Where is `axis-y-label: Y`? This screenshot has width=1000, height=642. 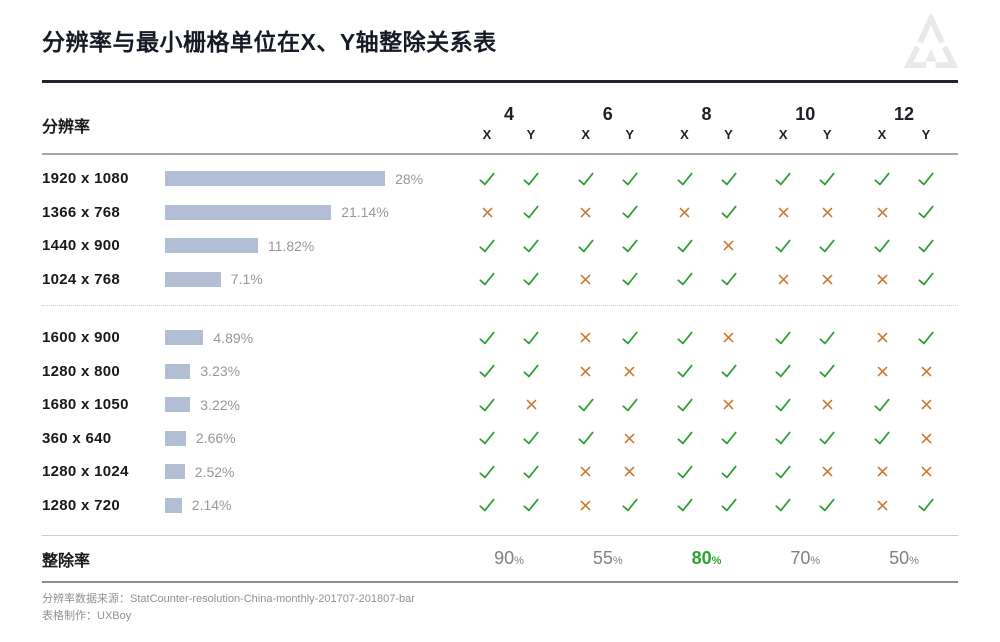 axis-y-label: Y is located at coordinates (531, 134).